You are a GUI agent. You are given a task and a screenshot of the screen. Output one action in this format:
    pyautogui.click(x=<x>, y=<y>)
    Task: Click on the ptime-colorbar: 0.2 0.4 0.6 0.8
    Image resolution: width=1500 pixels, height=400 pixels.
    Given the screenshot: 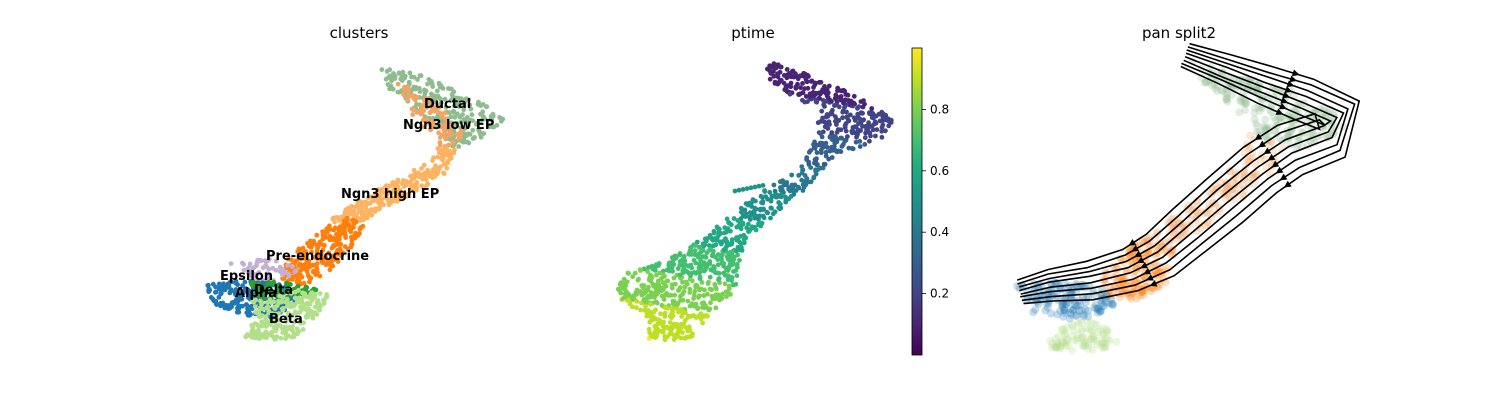 What is the action you would take?
    pyautogui.click(x=930, y=201)
    